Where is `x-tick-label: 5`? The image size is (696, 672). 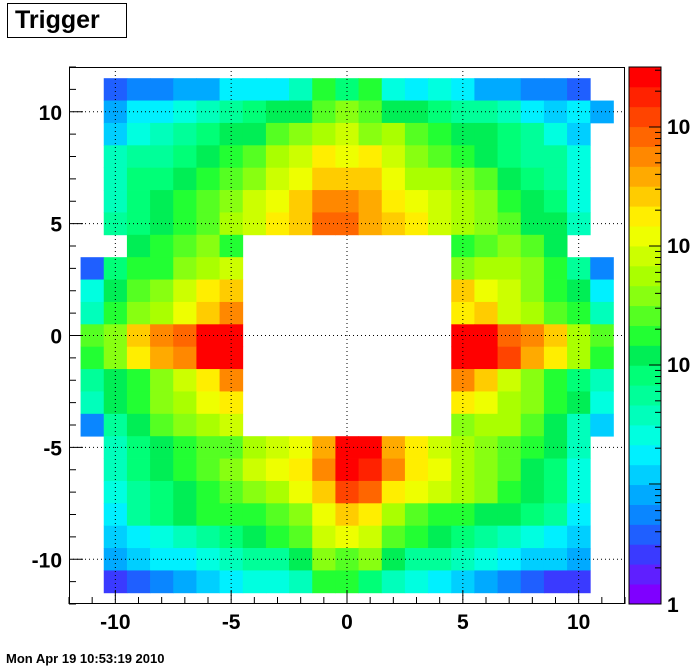
x-tick-label: 5 is located at coordinates (463, 622).